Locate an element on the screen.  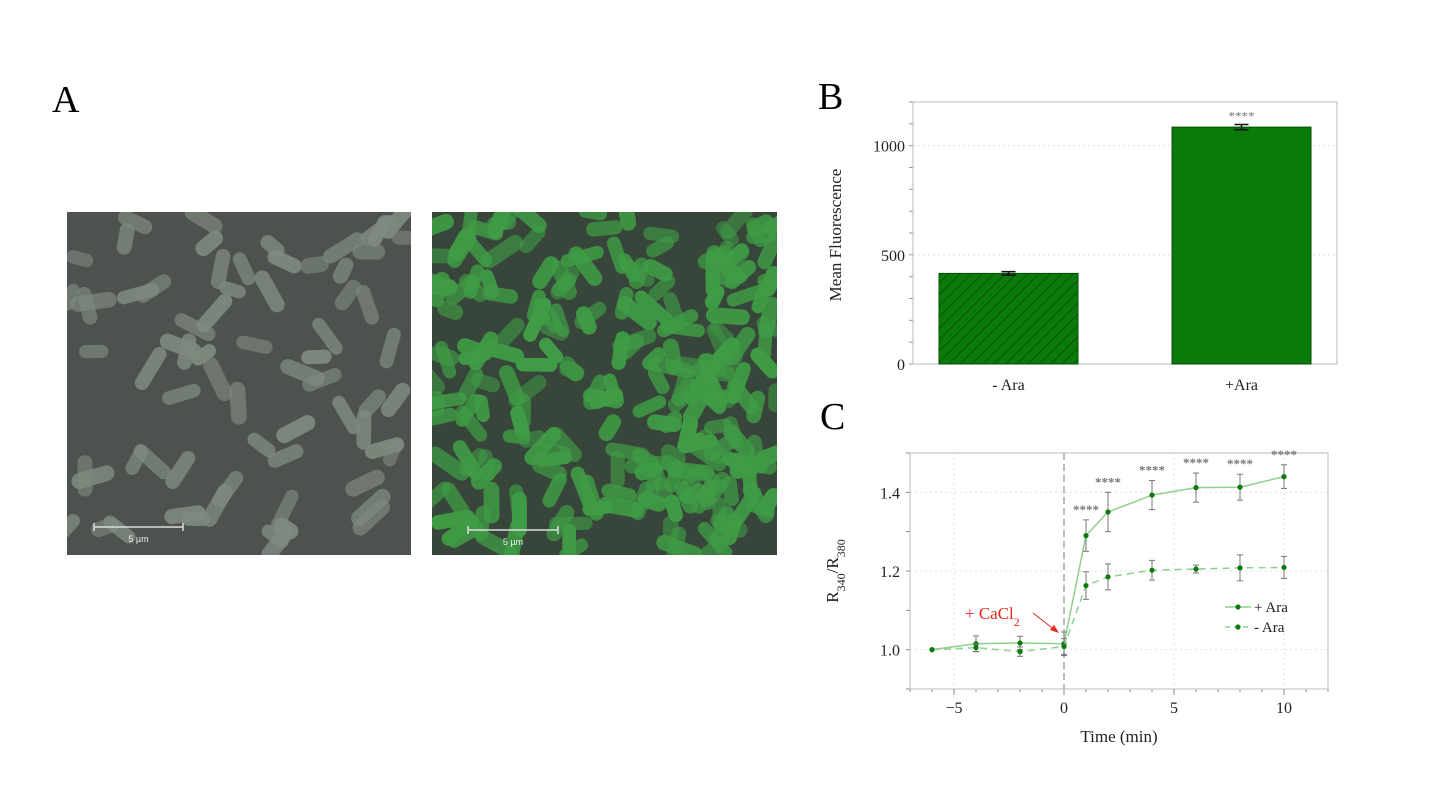
x-tick-label: −5 is located at coordinates (953, 708).